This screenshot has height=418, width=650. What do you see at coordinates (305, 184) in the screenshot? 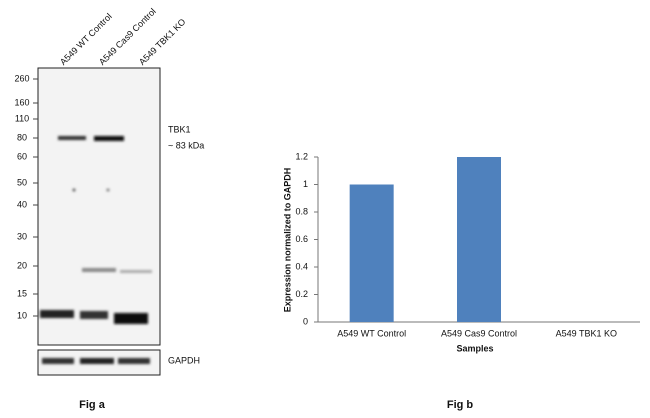
I see `y-tick-label: 1` at bounding box center [305, 184].